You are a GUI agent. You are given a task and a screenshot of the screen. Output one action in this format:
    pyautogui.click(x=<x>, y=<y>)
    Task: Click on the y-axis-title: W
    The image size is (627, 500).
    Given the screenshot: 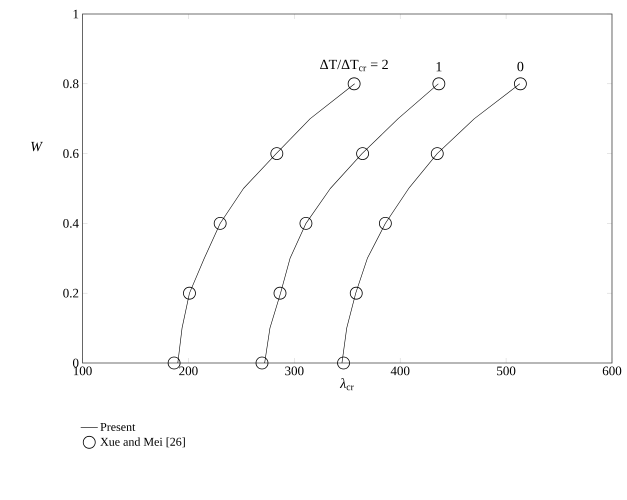 What is the action you would take?
    pyautogui.click(x=37, y=147)
    